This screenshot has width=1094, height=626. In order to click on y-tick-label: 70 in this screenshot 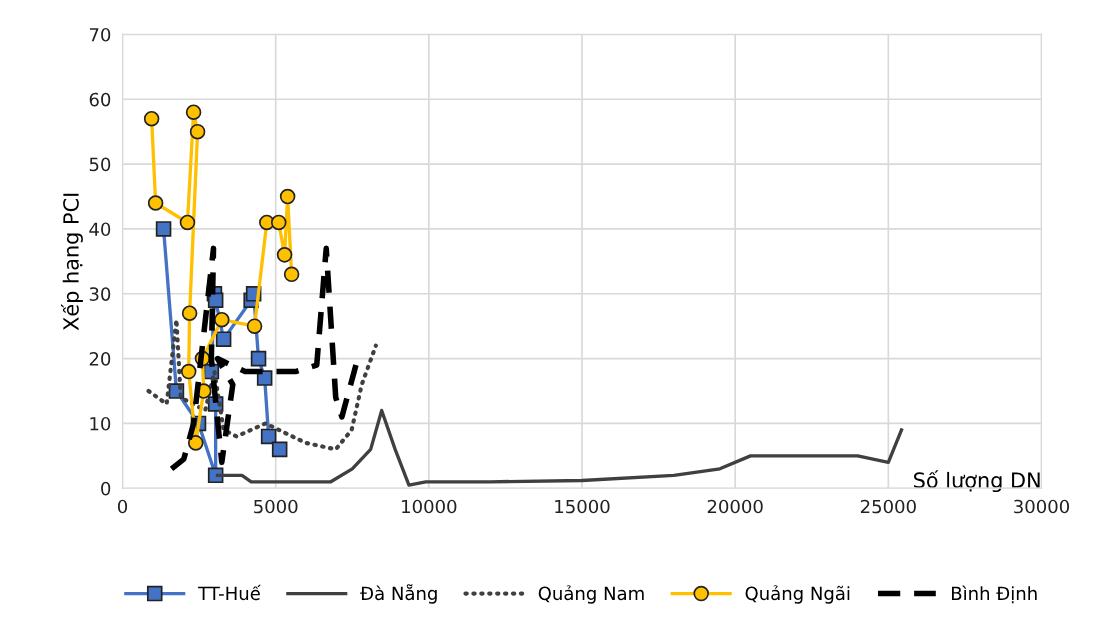, I will do `click(100, 34)`.